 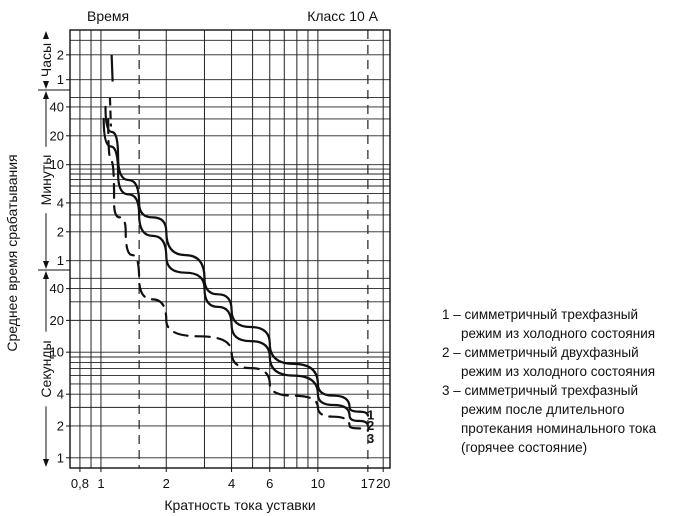 I want to click on legend-number: 2, so click(x=446, y=352).